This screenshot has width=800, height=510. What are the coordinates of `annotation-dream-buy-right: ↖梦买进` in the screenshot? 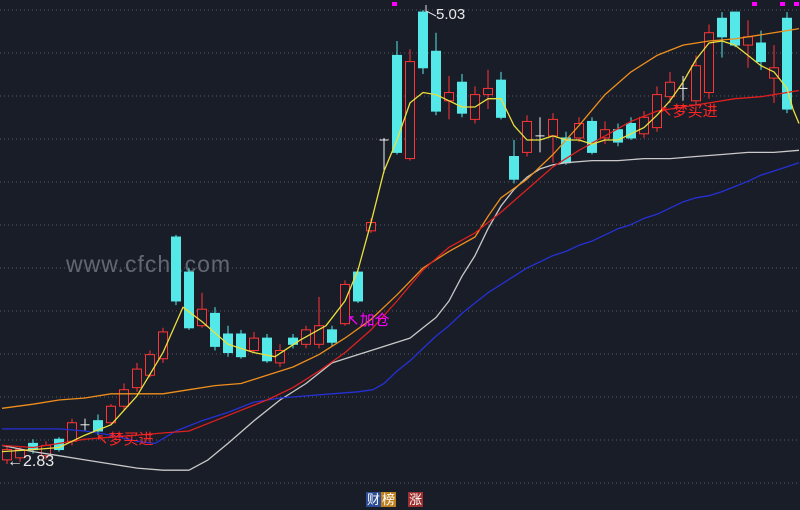 It's located at (689, 111).